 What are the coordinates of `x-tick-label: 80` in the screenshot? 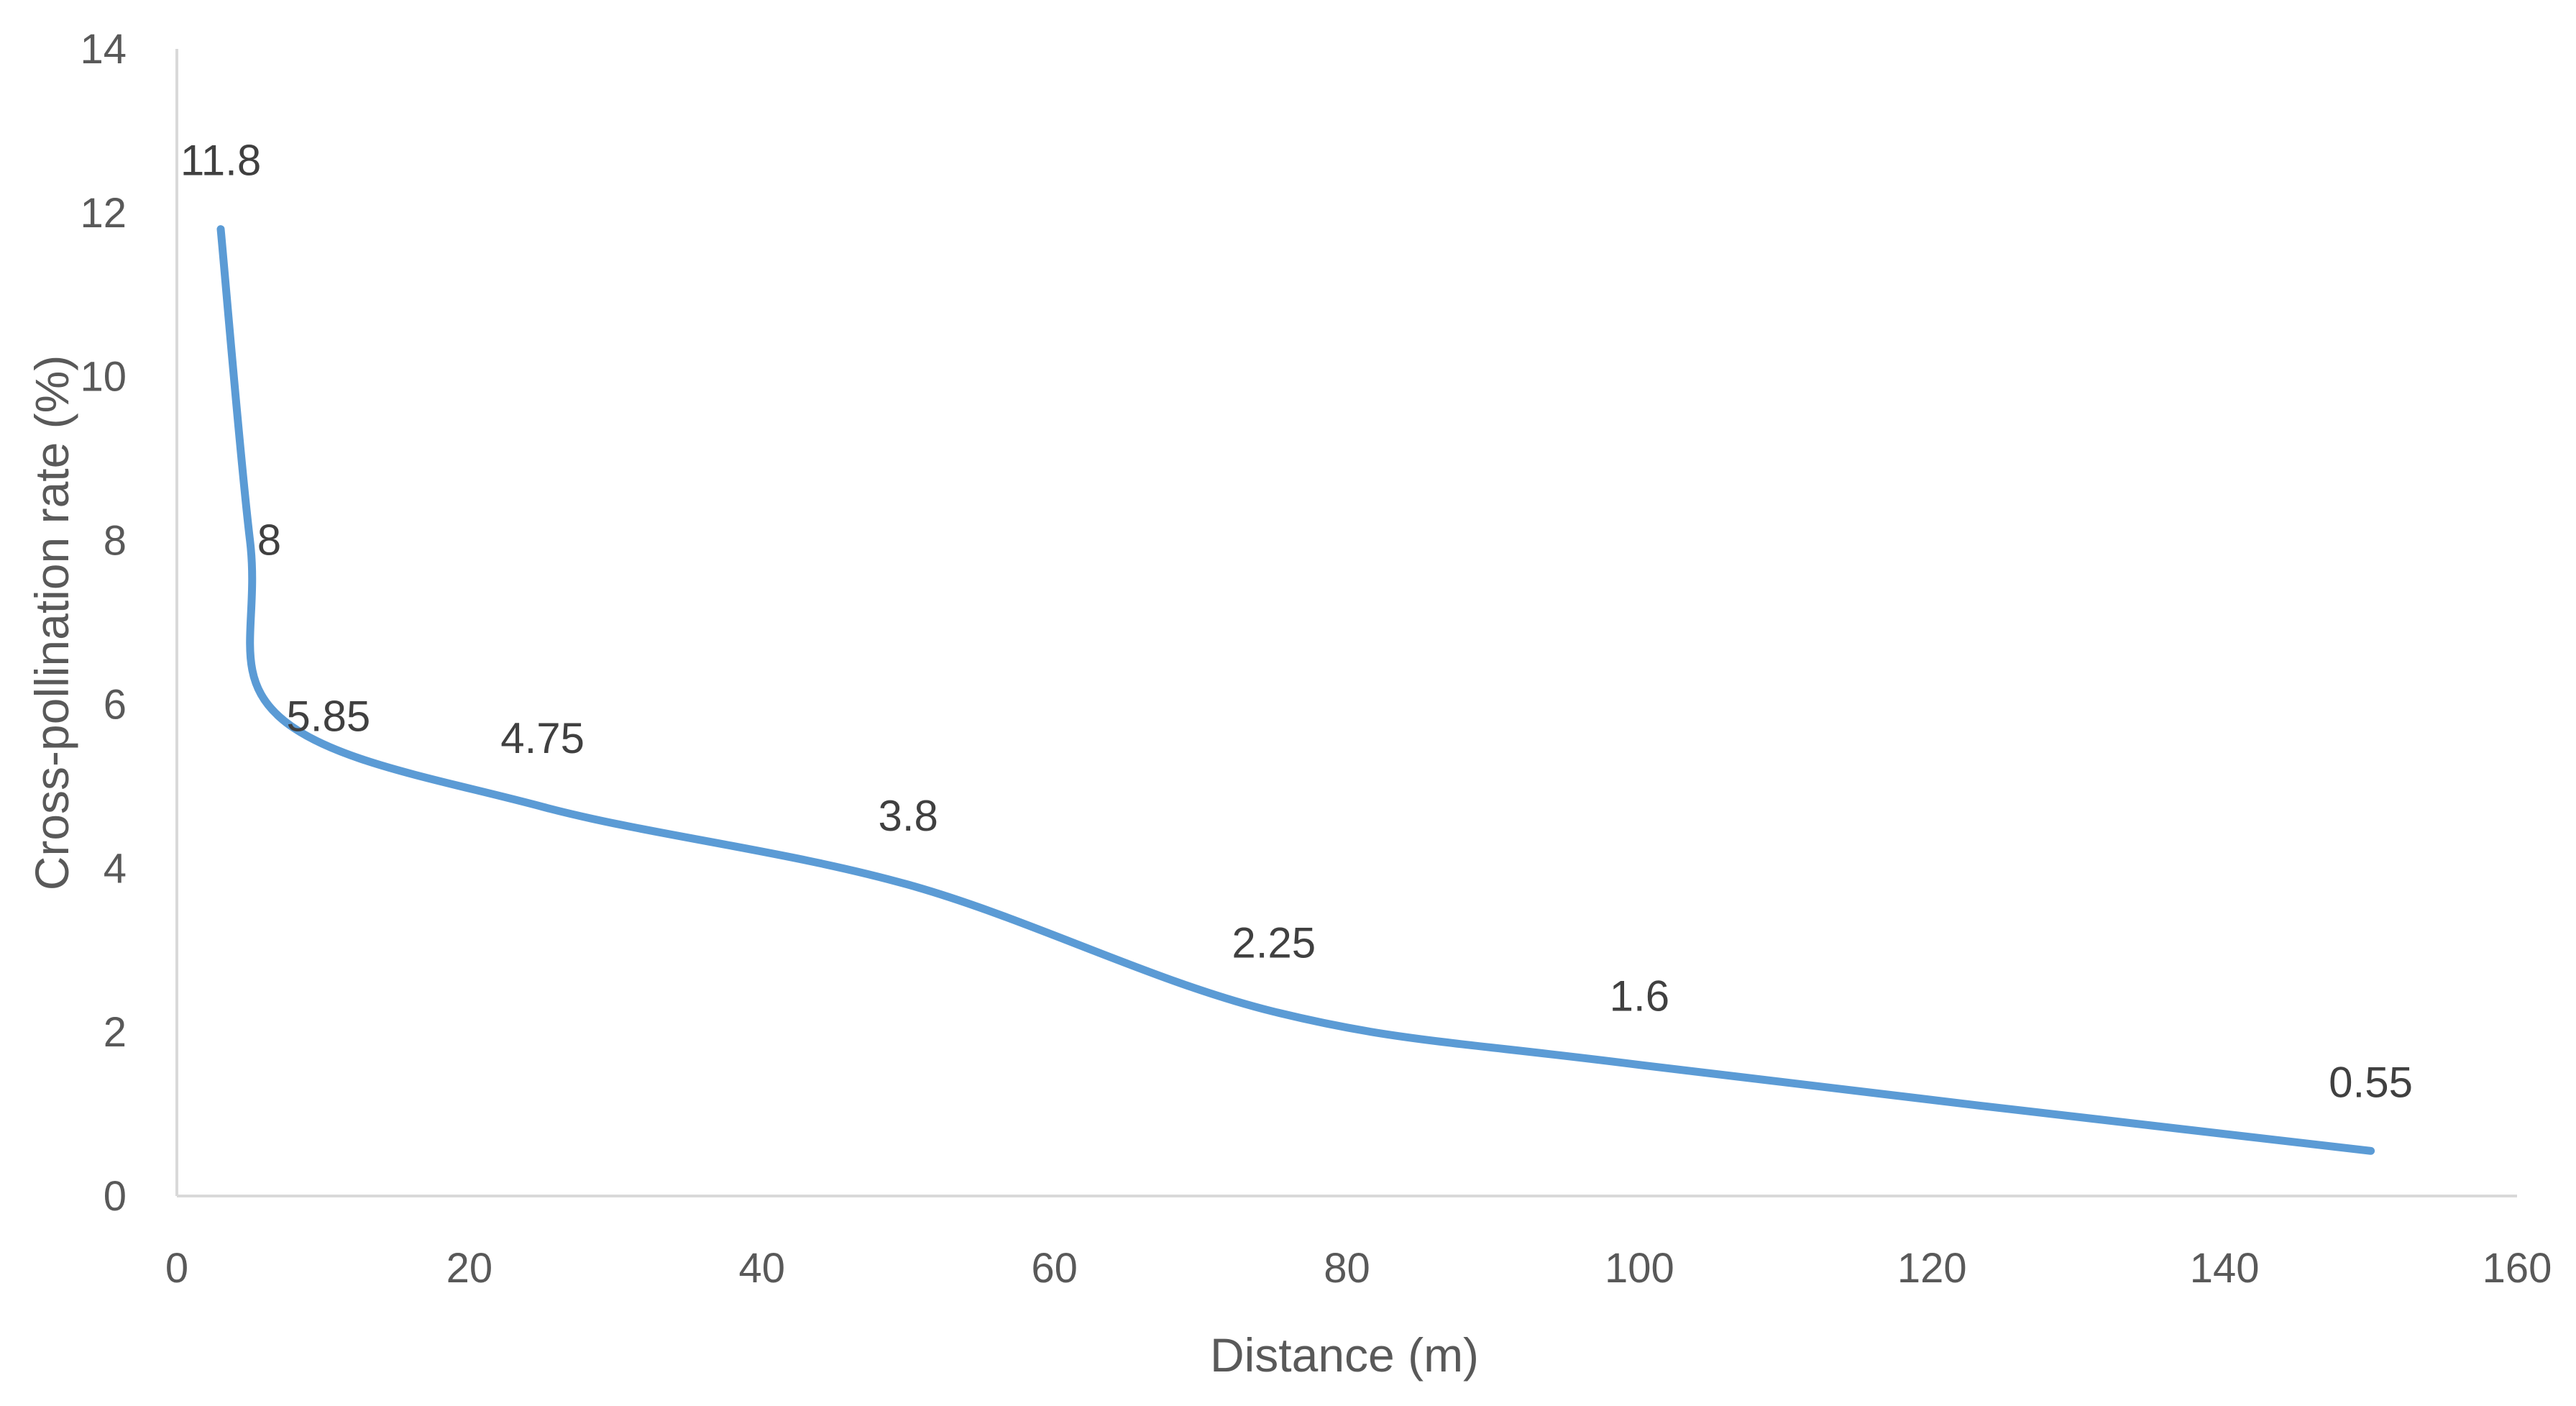 It's located at (1347, 1268).